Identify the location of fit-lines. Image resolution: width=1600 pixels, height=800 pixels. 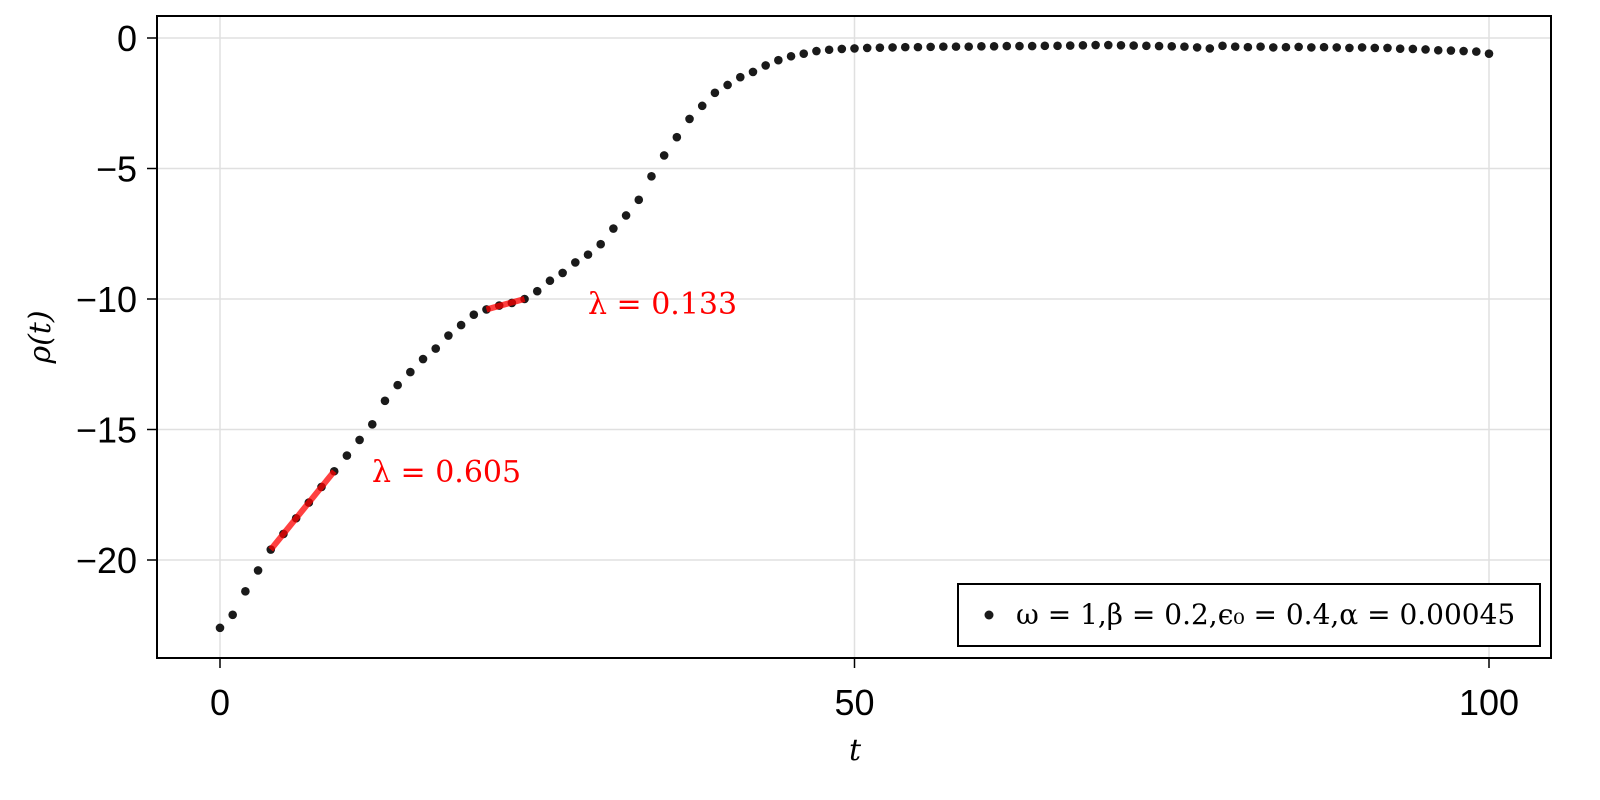
(397, 424).